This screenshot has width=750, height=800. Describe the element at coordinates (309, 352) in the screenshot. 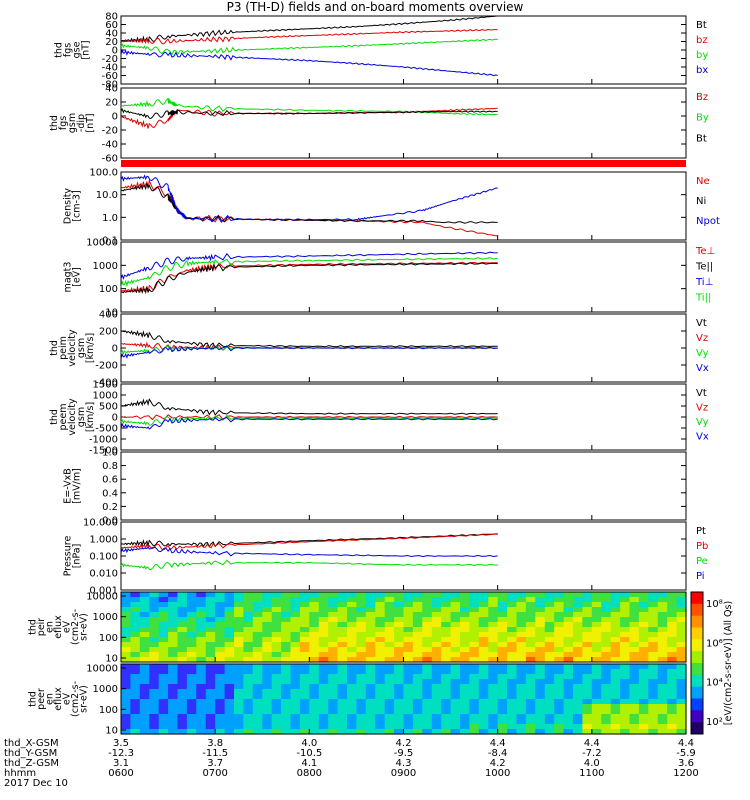

I see `series-line-Vx` at that location.